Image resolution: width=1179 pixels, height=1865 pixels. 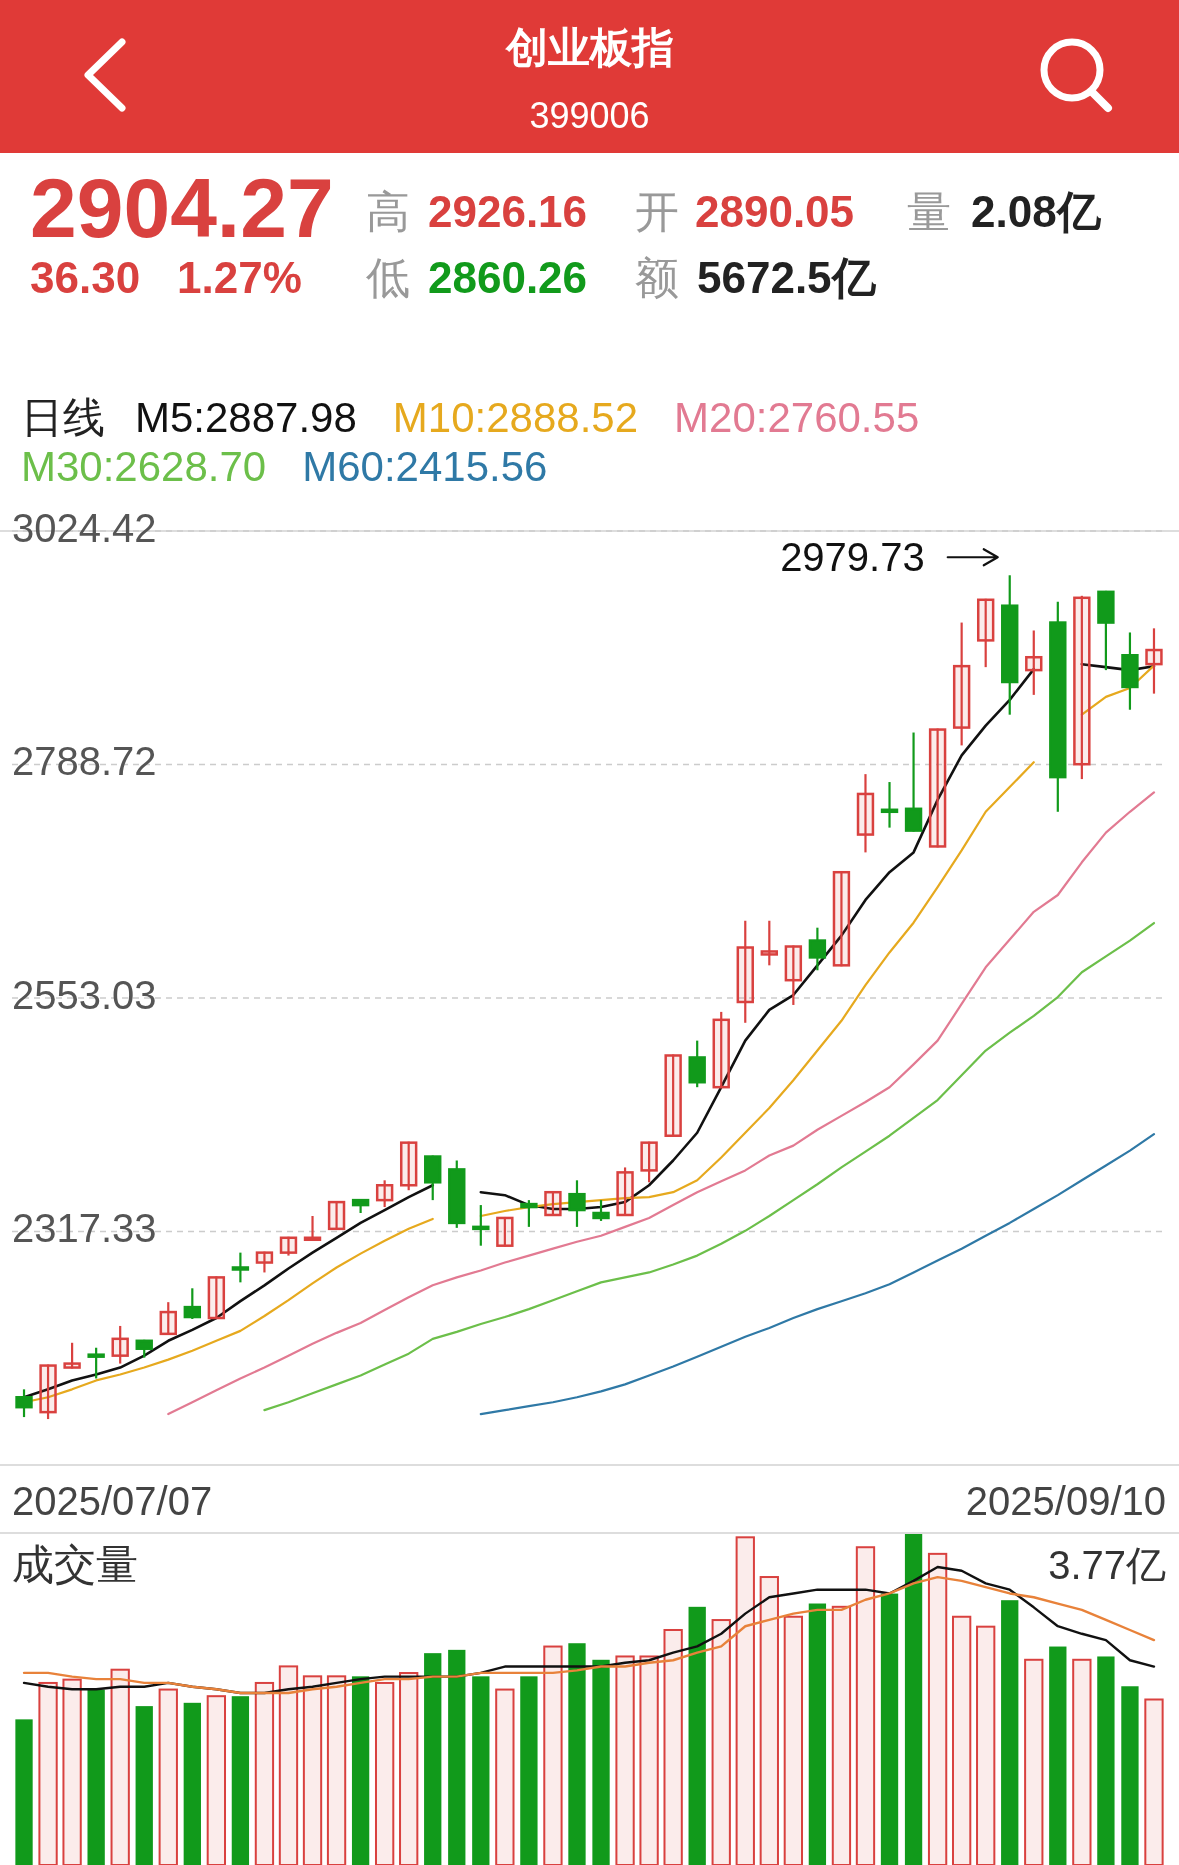 I want to click on text: 36.30, so click(x=85, y=277).